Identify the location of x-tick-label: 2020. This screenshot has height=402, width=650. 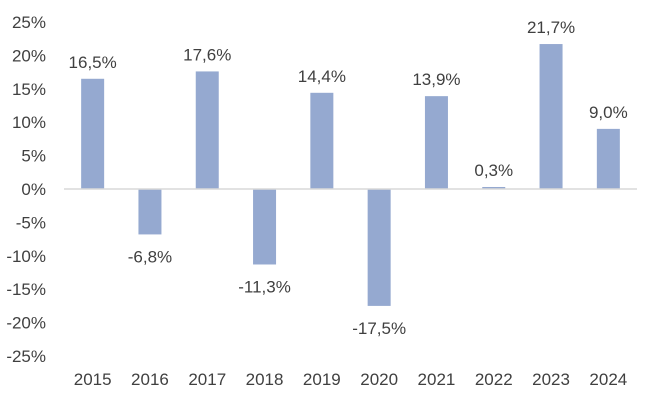
(379, 379).